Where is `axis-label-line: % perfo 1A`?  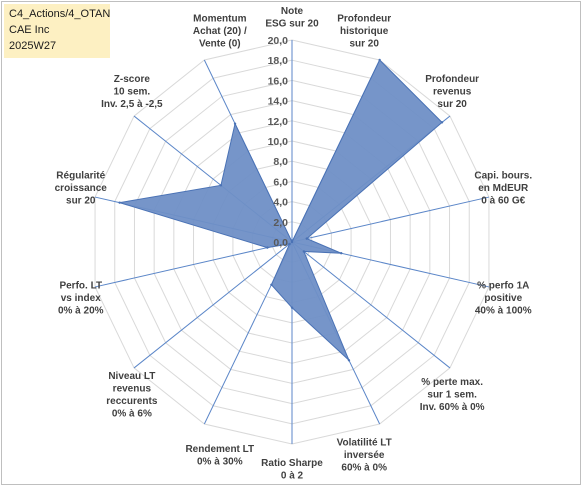
axis-label-line: % perfo 1A is located at coordinates (503, 286).